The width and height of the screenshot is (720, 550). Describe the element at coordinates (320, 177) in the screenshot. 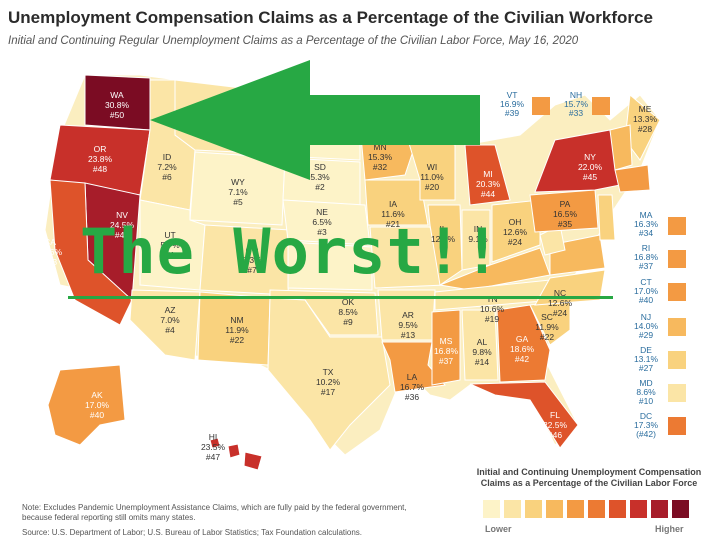

I see `state-label-sd: SD 5.3% #2` at that location.